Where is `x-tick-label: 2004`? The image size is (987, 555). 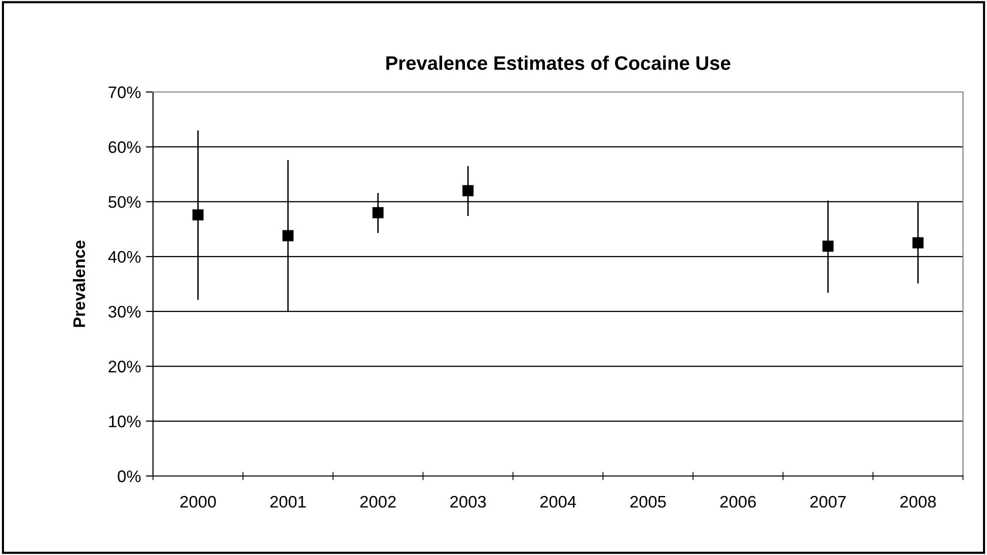
x-tick-label: 2004 is located at coordinates (558, 502).